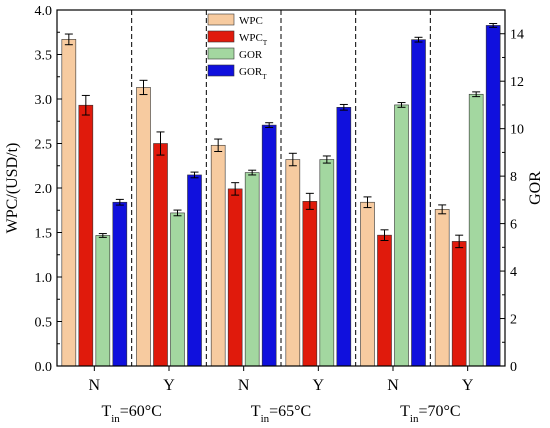 The height and width of the screenshot is (428, 550). I want to click on y-tick-label: 3.5, so click(44, 56).